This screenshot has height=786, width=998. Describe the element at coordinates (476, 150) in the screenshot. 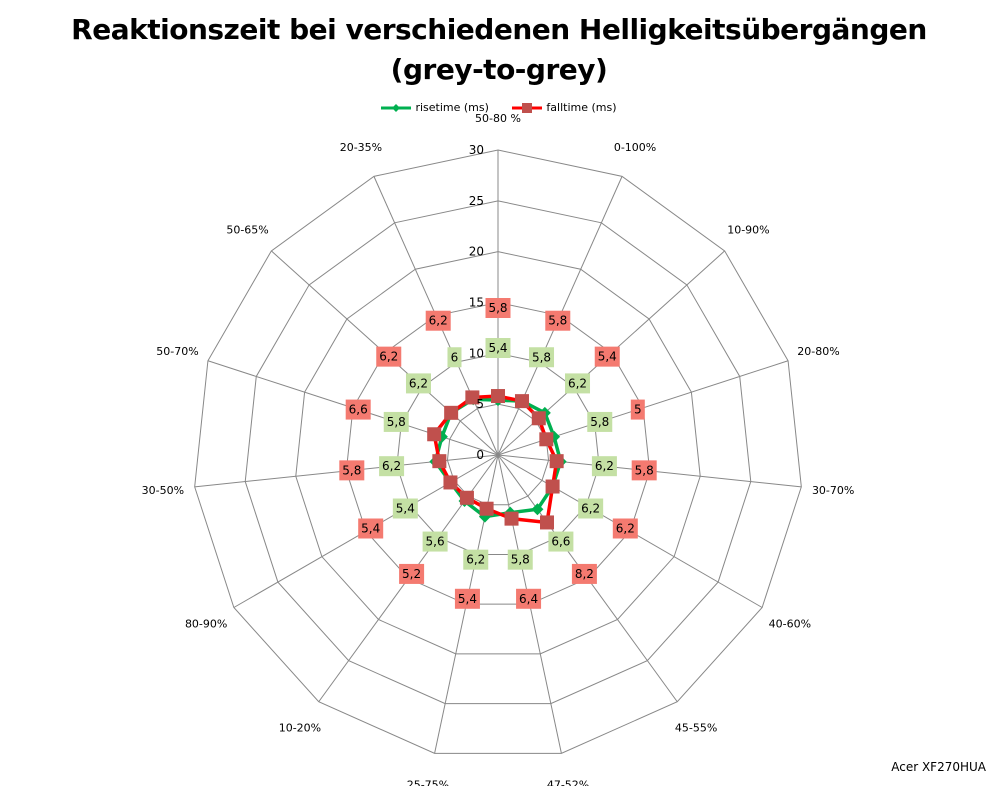

I see `tick-label: 30` at that location.